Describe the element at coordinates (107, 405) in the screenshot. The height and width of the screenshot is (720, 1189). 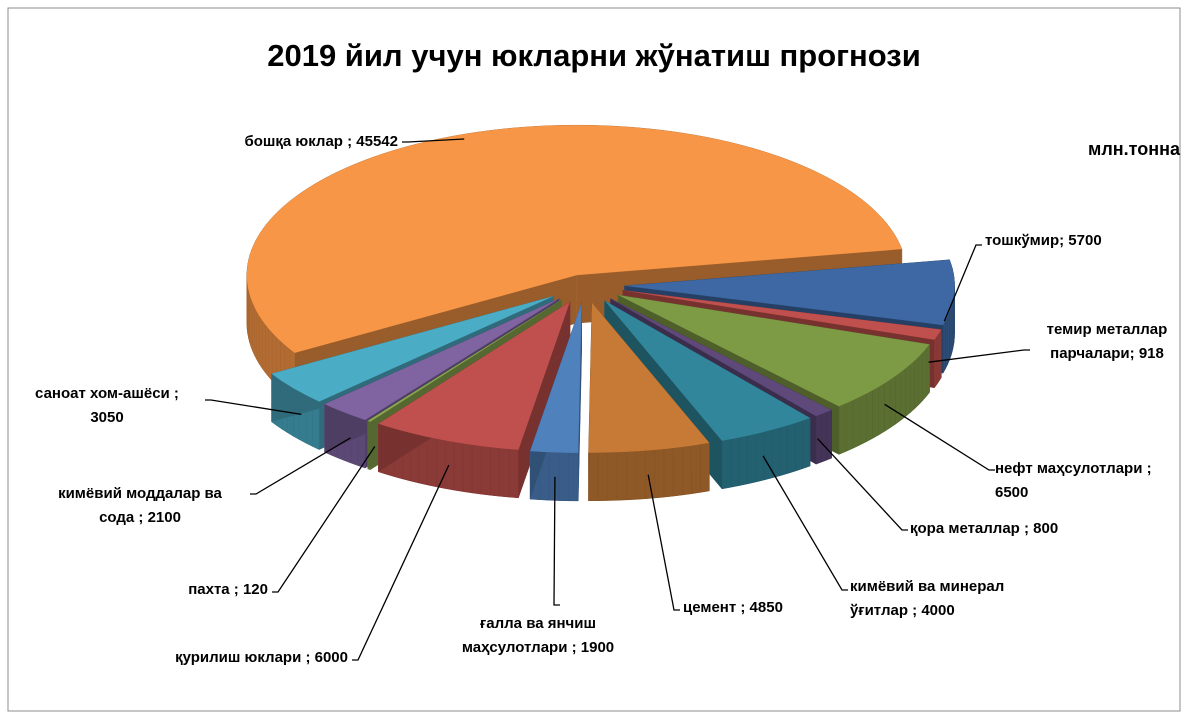
I see `data-label: саноат хом-ашёси ; 3050` at that location.